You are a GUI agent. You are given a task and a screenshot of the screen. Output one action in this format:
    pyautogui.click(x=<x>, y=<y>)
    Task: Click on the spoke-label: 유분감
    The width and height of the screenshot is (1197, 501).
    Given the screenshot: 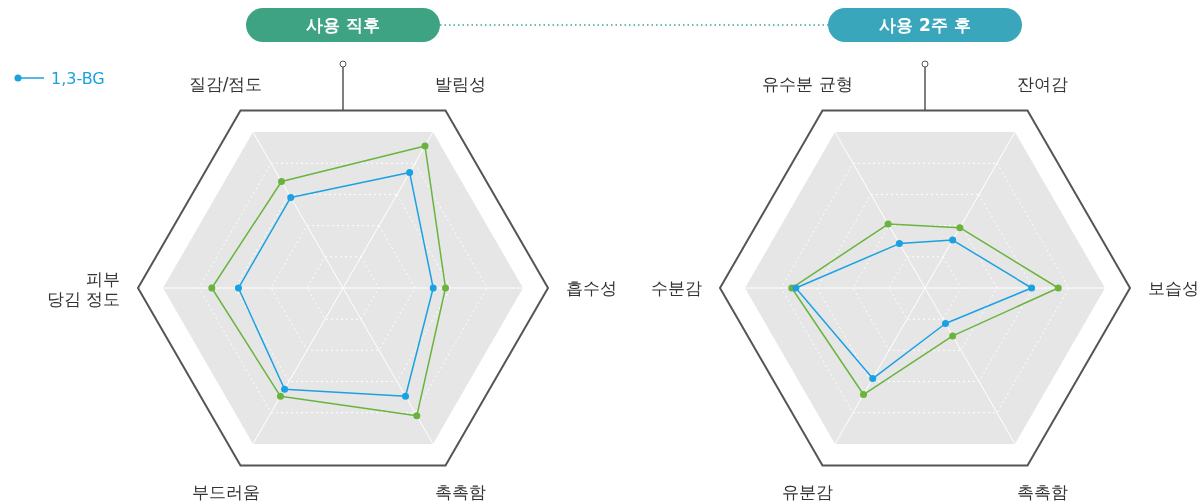 What is the action you would take?
    pyautogui.click(x=807, y=491)
    